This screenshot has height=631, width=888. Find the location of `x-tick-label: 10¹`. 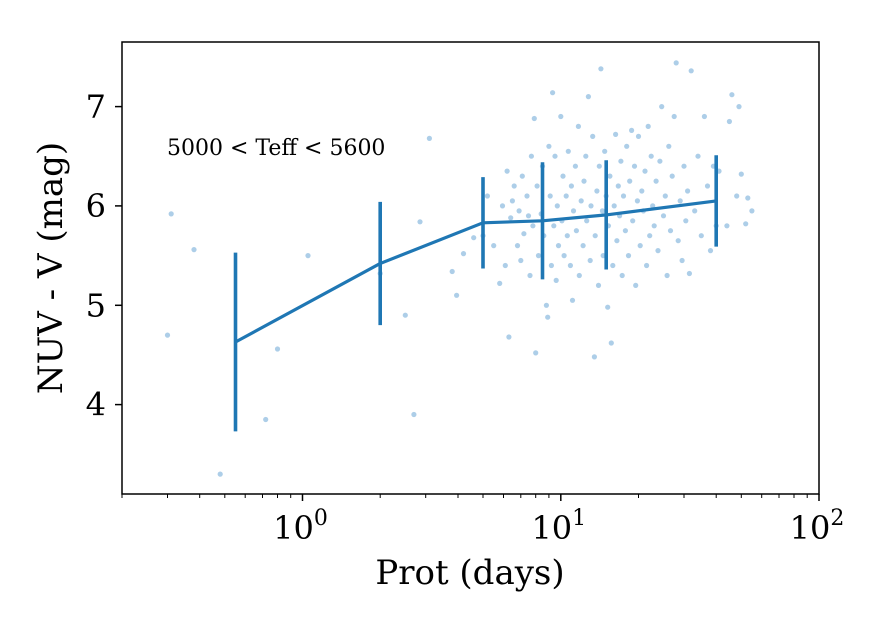

x-tick-label: 10¹ is located at coordinates (558, 526).